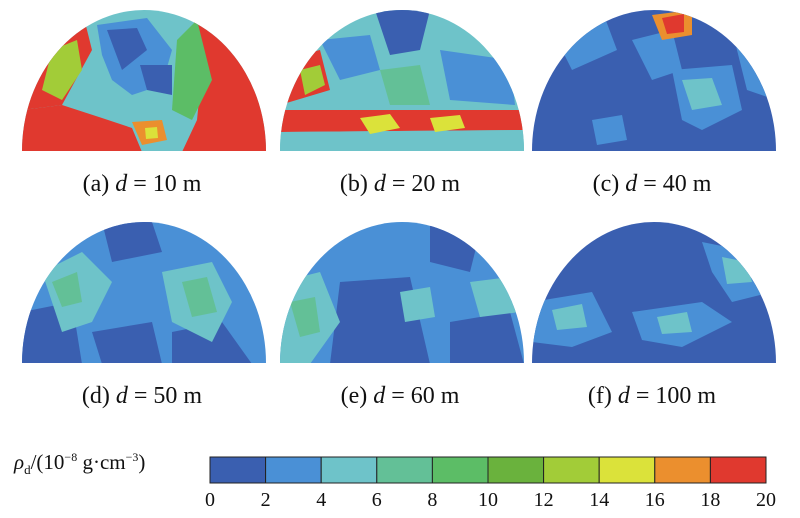  Describe the element at coordinates (80, 464) in the screenshot. I see `legend-label: ρd/(10−8 g·cm−3)` at that location.